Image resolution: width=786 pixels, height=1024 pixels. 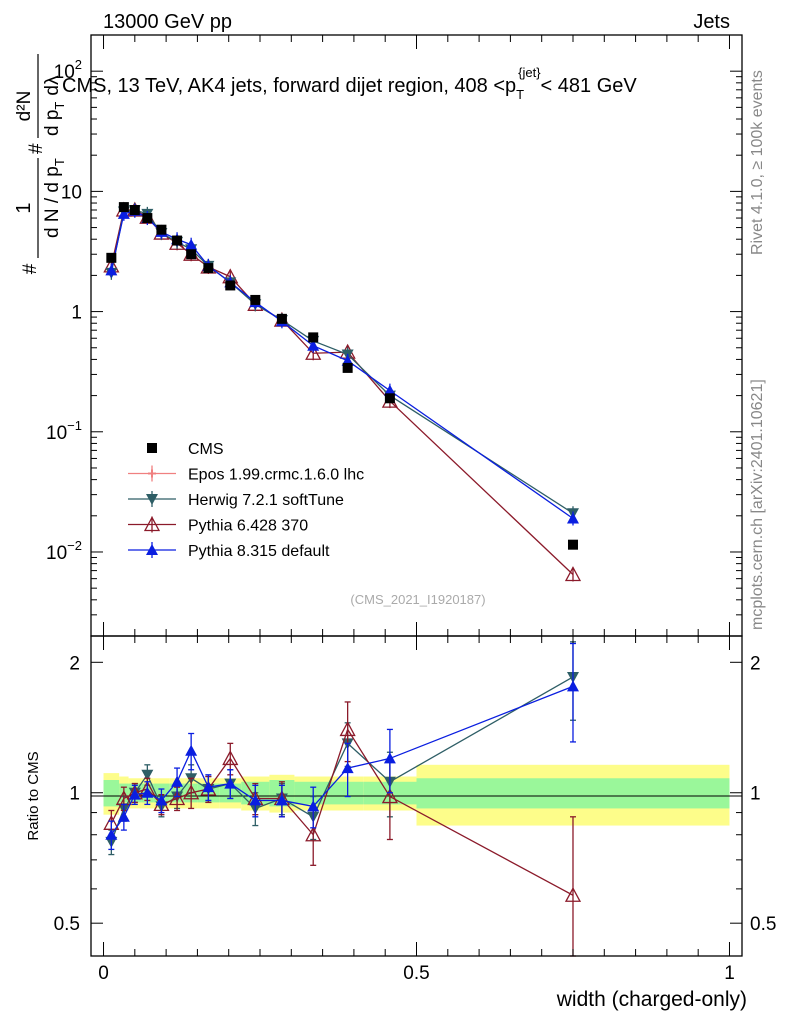 I want to click on x-tick-label: 1, so click(x=729, y=973).